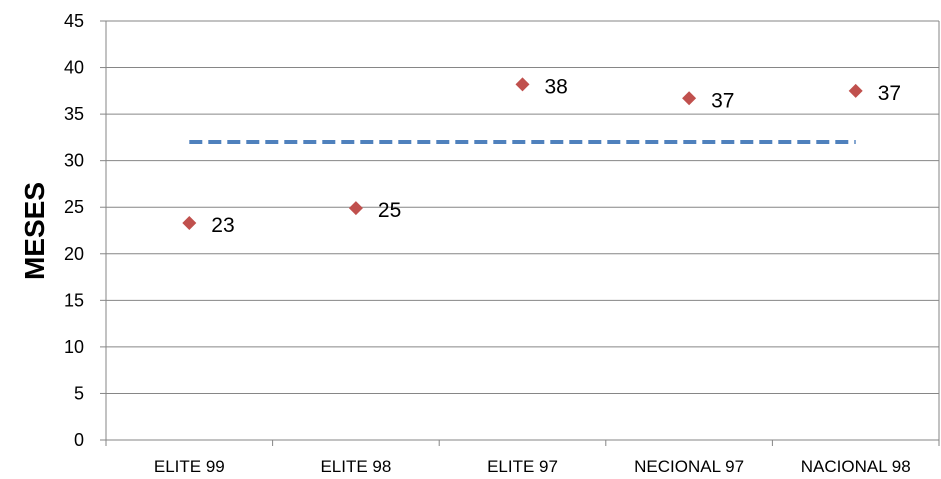 The height and width of the screenshot is (479, 941). What do you see at coordinates (74, 207) in the screenshot?
I see `y-tick-label: 25` at bounding box center [74, 207].